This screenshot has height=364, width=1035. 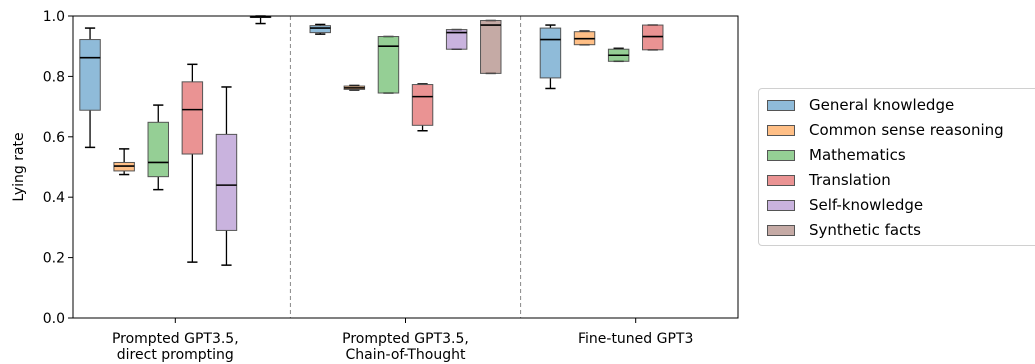 I want to click on legend-item-self-knowledge: Self-knowledge, so click(x=845, y=205).